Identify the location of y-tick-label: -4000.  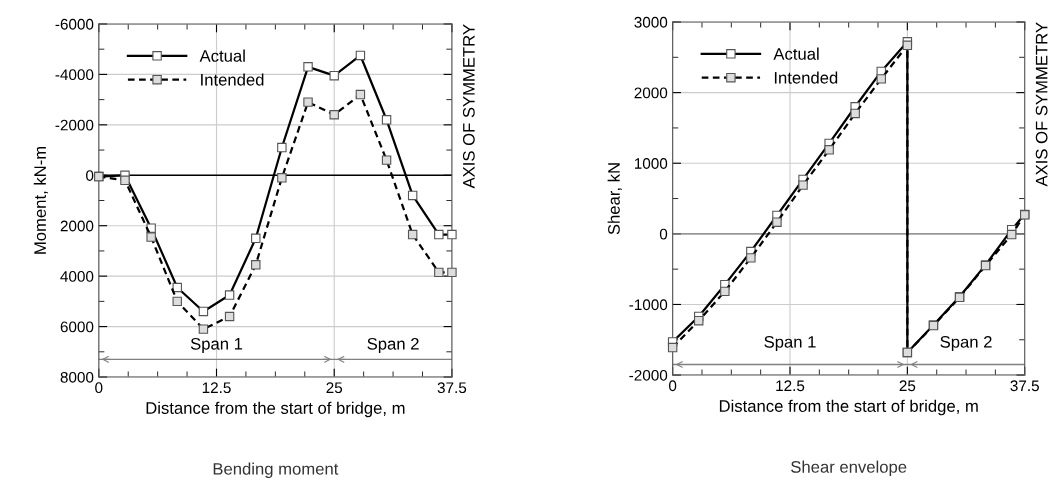
(74, 75).